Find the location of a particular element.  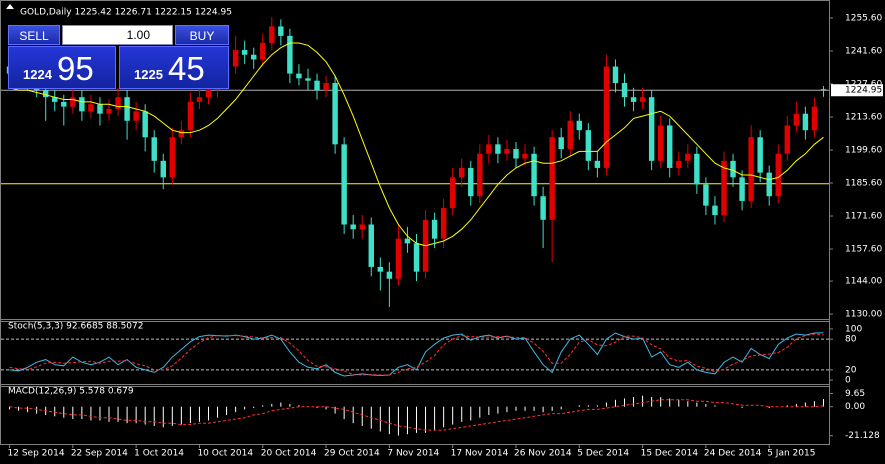

x-tick-label: 26 Nov 2014 is located at coordinates (543, 454).